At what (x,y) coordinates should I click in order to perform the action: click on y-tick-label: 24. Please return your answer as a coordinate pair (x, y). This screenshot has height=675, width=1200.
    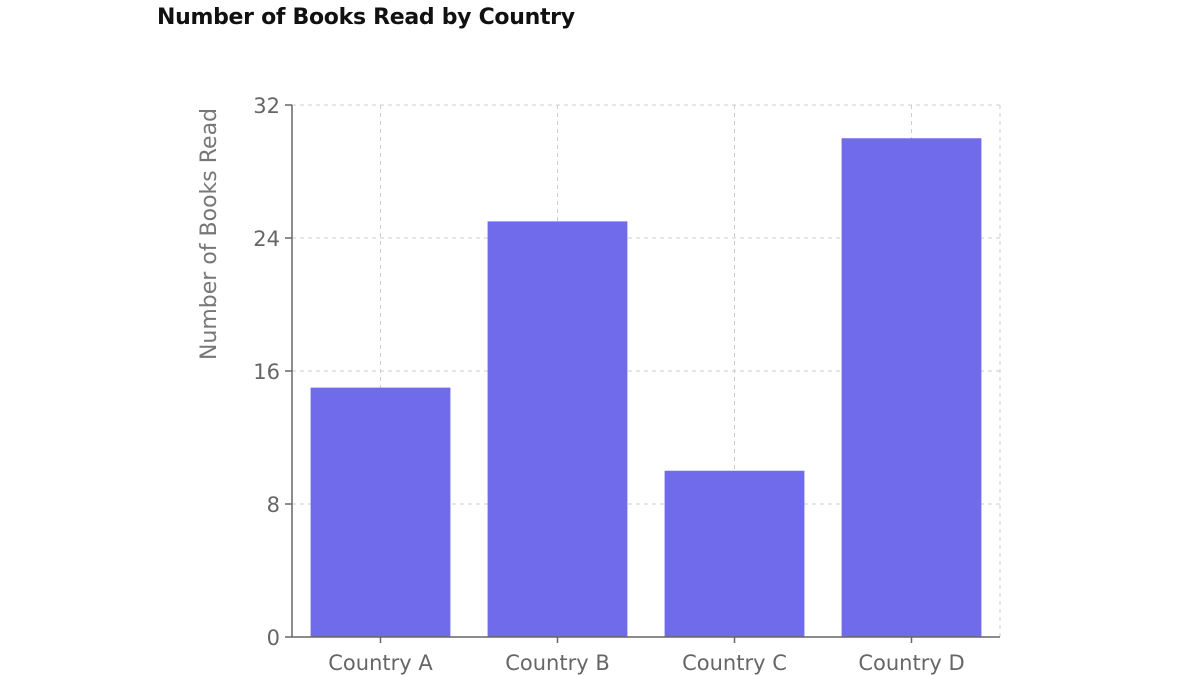
    Looking at the image, I should click on (266, 239).